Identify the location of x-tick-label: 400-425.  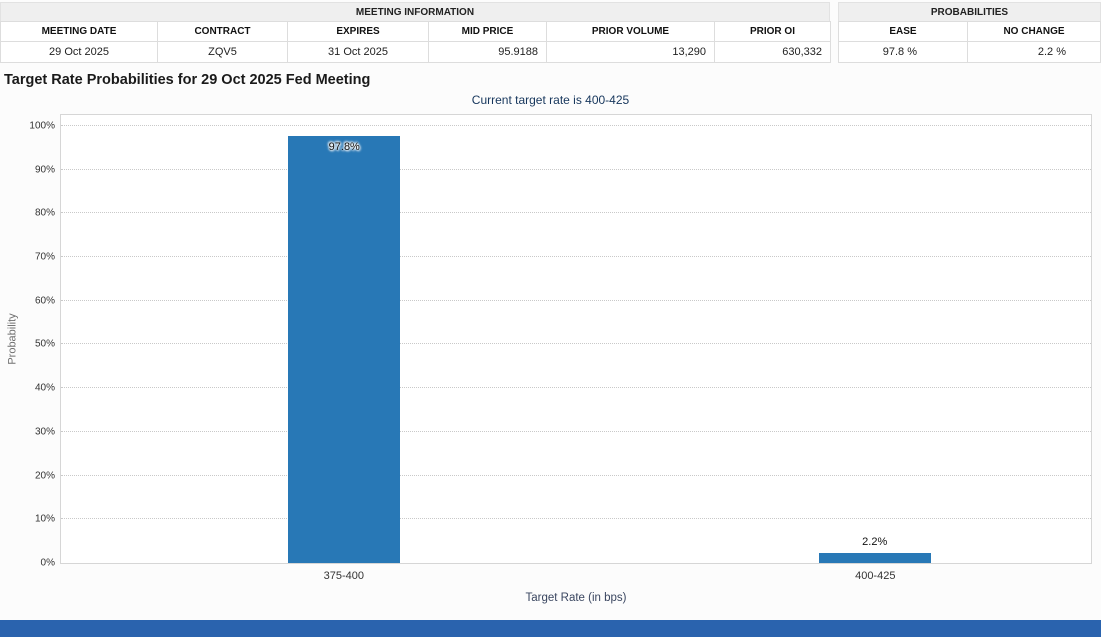
(875, 576).